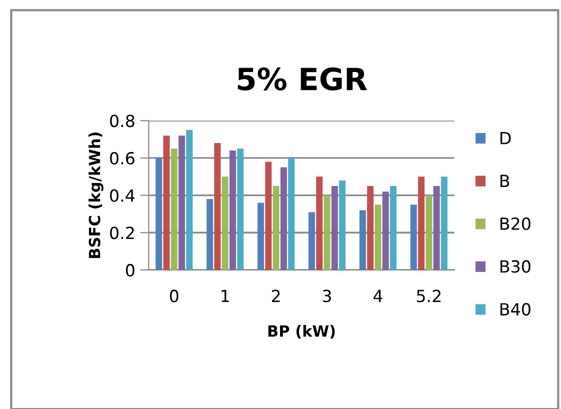 This screenshot has height=409, width=561. What do you see at coordinates (326, 296) in the screenshot?
I see `x-tick-label: 3` at bounding box center [326, 296].